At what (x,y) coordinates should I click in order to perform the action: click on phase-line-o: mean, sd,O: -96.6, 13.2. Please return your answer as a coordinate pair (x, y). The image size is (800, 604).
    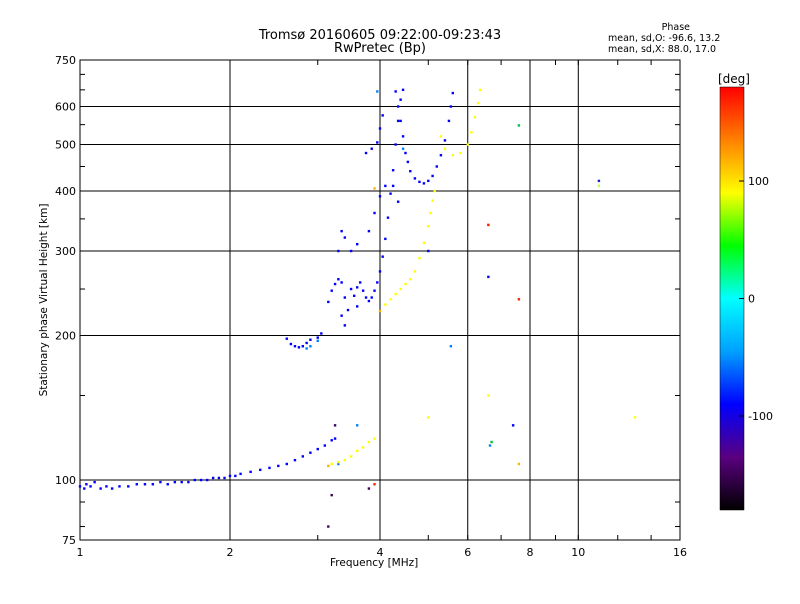
    Looking at the image, I should click on (664, 38).